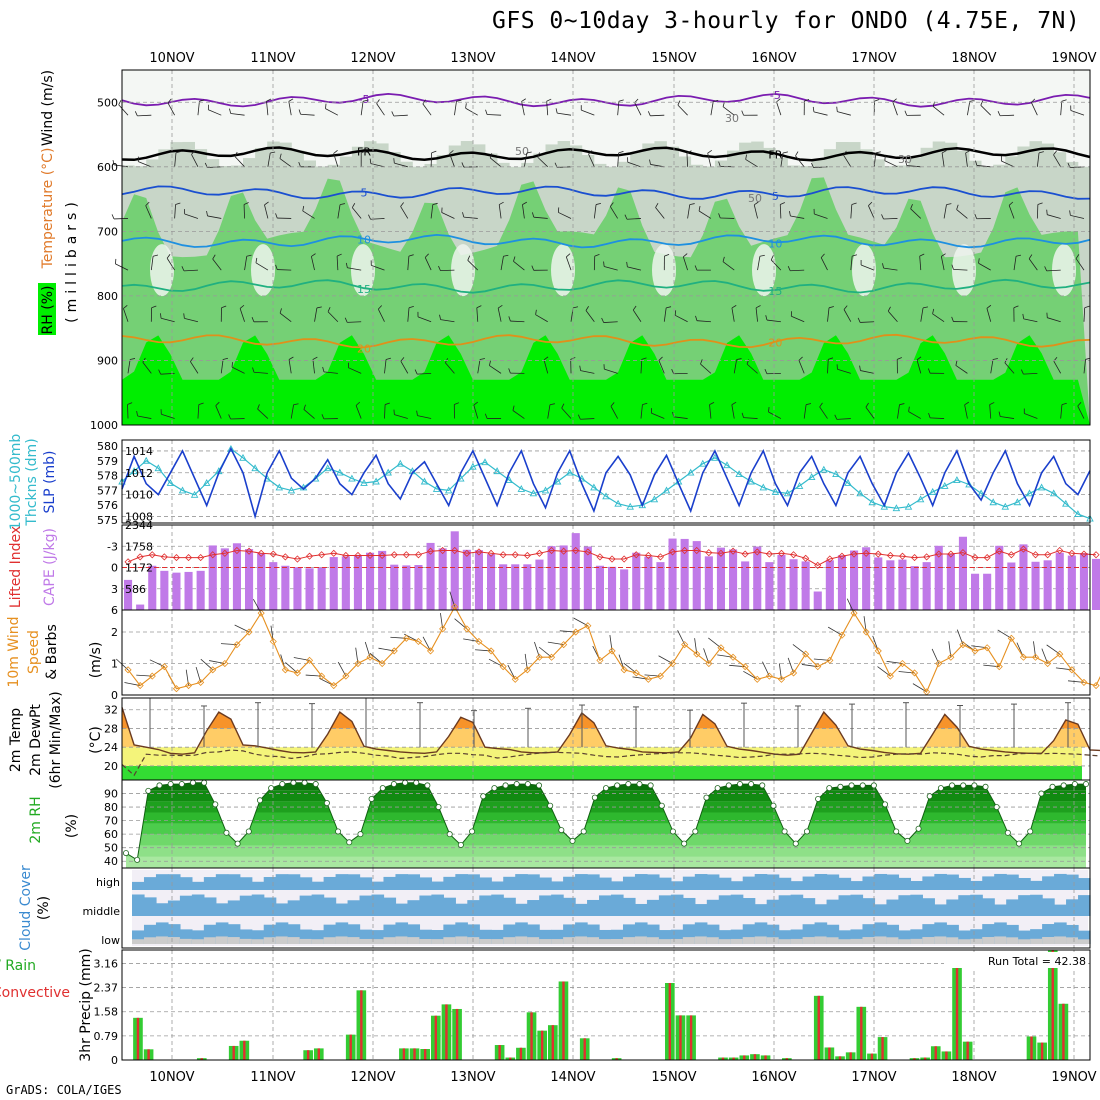  I want to click on date-label-bottom: 17NOV, so click(873, 1077).